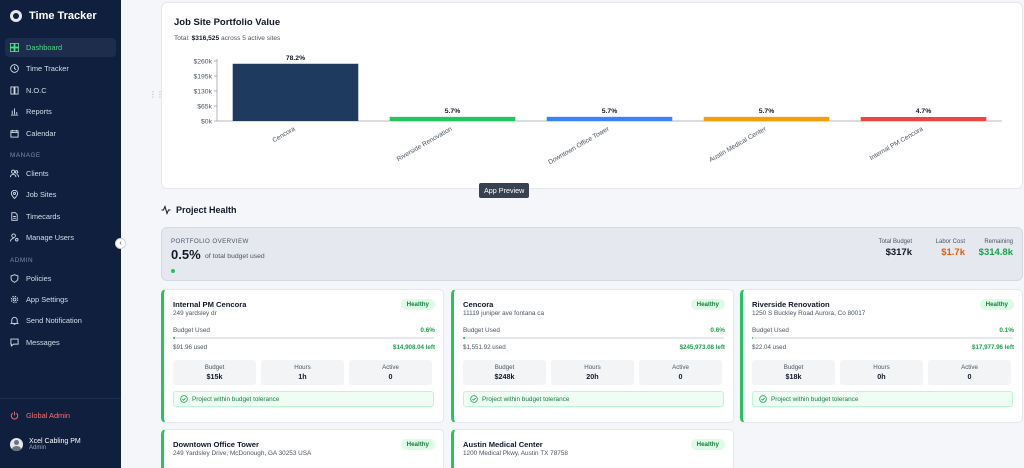 The width and height of the screenshot is (1024, 468). Describe the element at coordinates (898, 252) in the screenshot. I see `total-budget-value: $317k` at that location.